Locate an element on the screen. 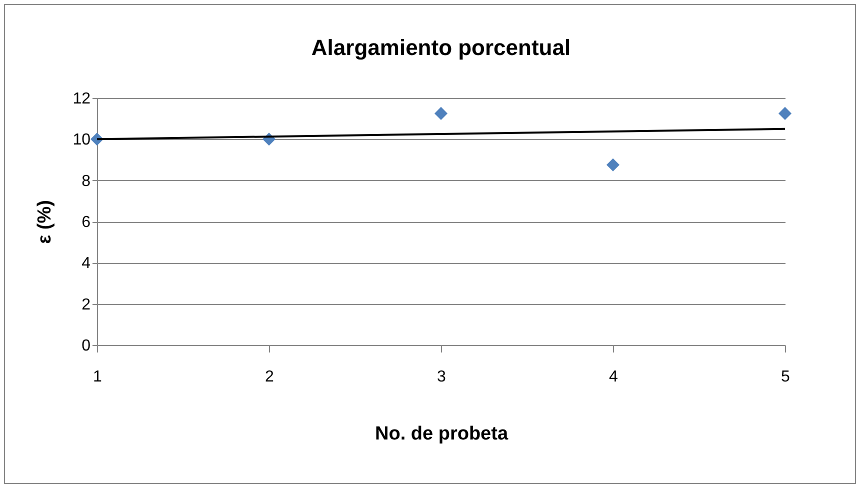  y-tick-label: 10 is located at coordinates (81, 140).